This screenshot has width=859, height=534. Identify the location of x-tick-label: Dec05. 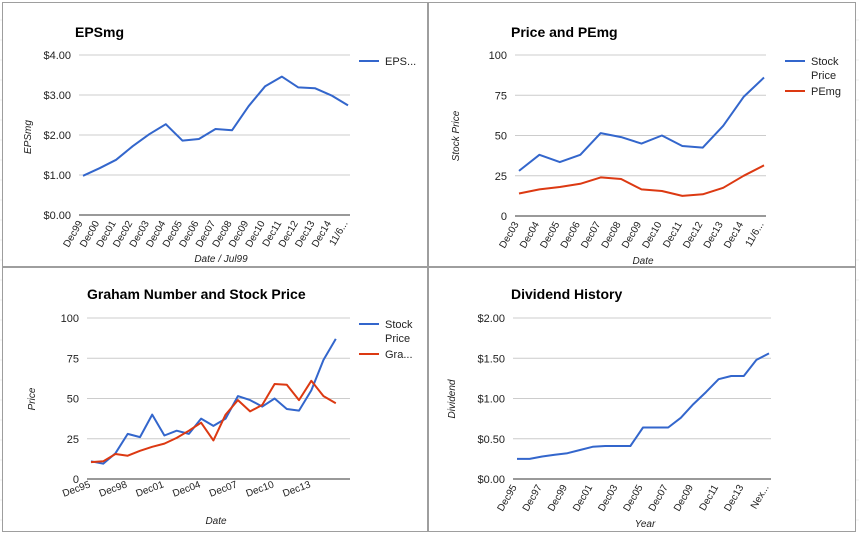
(634, 498).